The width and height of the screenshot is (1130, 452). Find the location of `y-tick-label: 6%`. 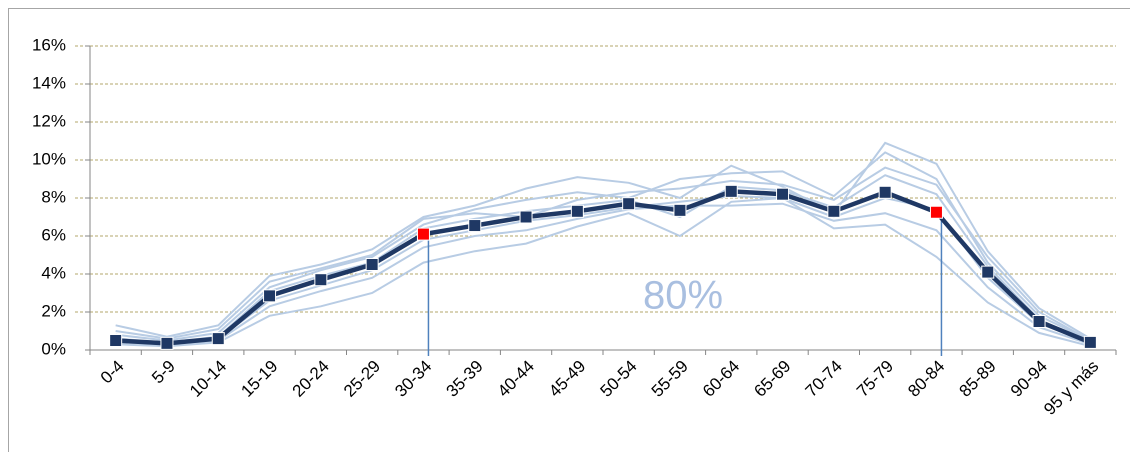

y-tick-label: 6% is located at coordinates (53, 234).